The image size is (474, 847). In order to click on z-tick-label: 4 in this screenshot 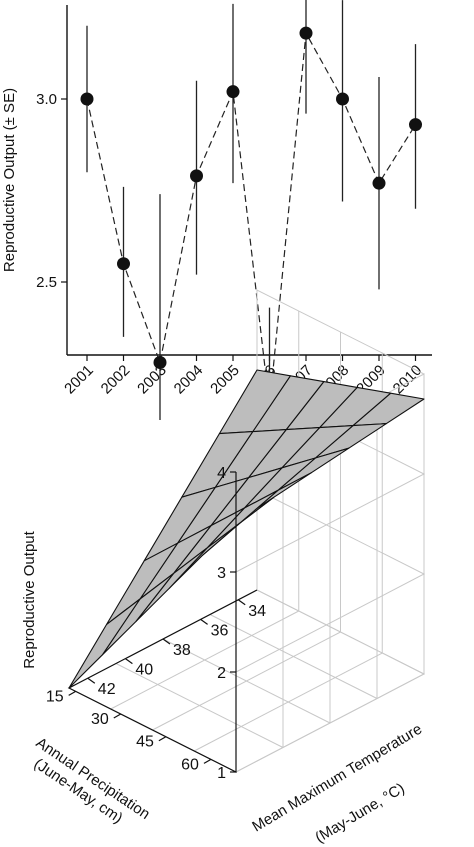, I will do `click(221, 473)`.